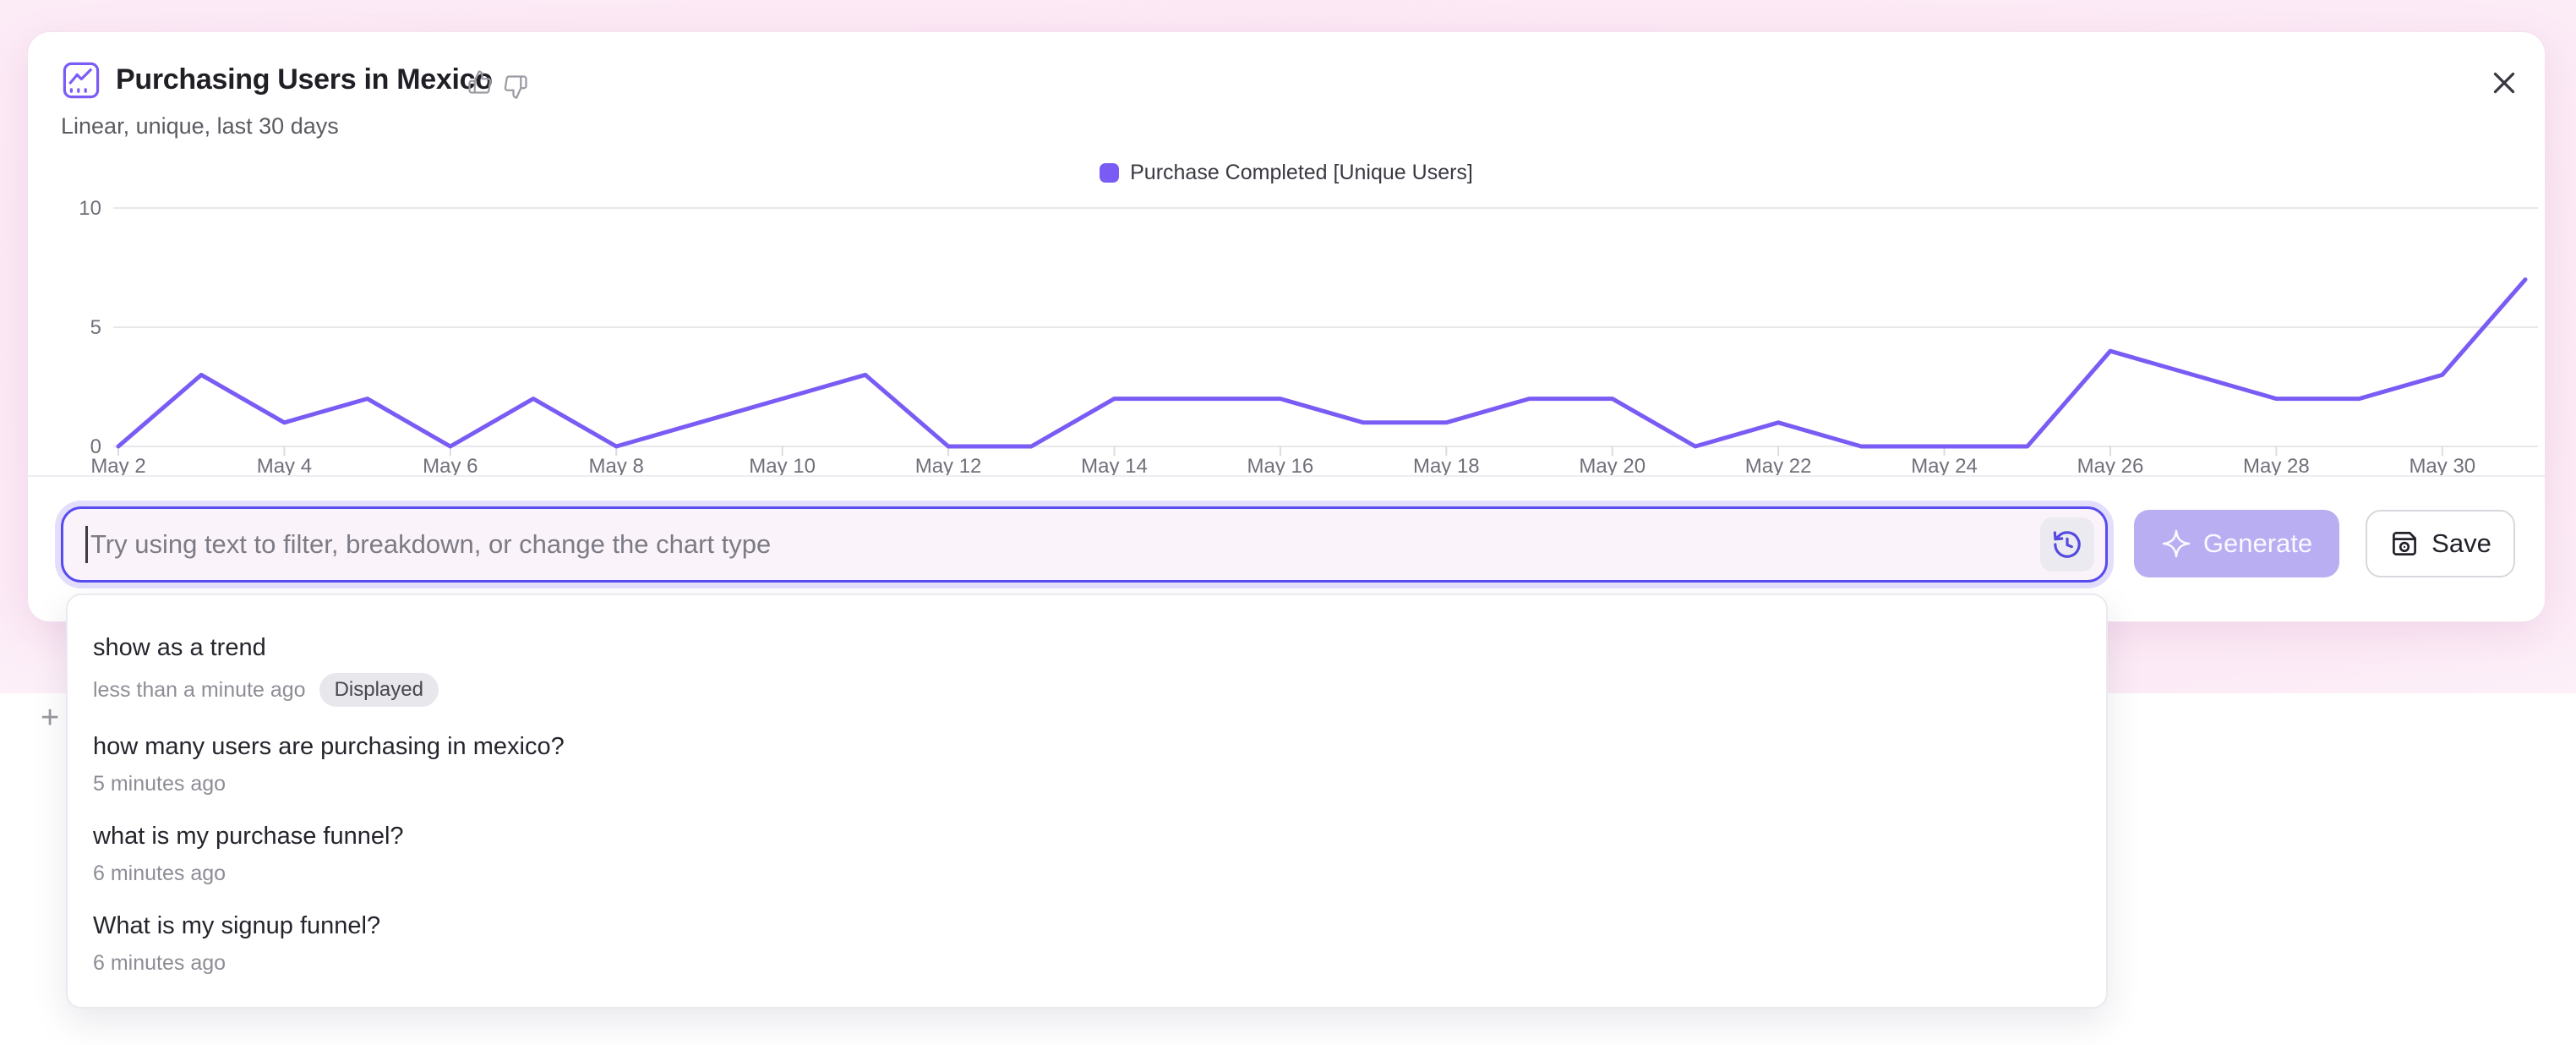 The width and height of the screenshot is (2576, 1045). What do you see at coordinates (329, 746) in the screenshot?
I see `history-query: how many users are purchasing in mexico?` at bounding box center [329, 746].